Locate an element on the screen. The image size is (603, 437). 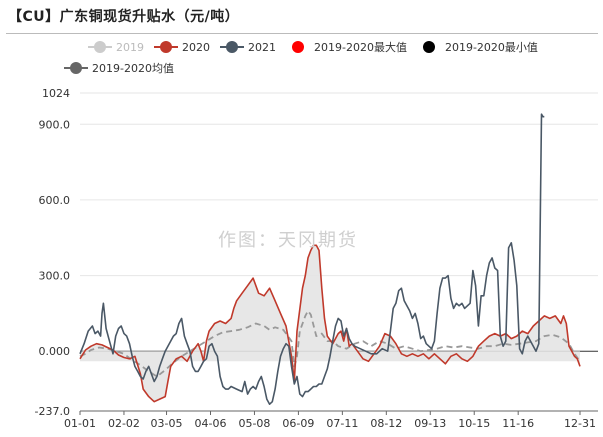
legend-dot-max is located at coordinates (298, 47).